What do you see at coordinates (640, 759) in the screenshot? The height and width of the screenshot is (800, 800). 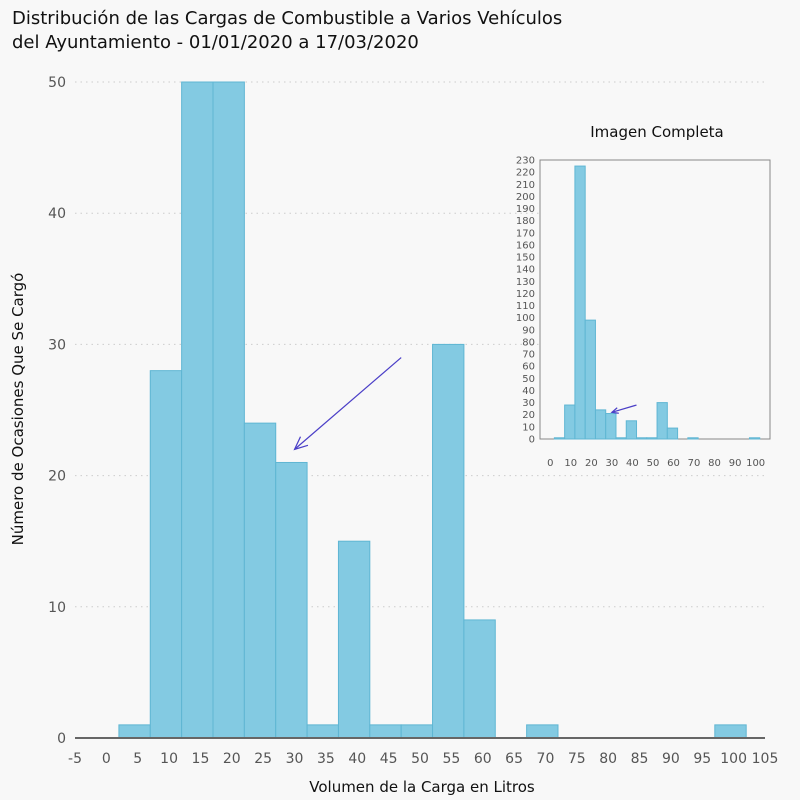 I see `x-tick-label-85: 85` at bounding box center [640, 759].